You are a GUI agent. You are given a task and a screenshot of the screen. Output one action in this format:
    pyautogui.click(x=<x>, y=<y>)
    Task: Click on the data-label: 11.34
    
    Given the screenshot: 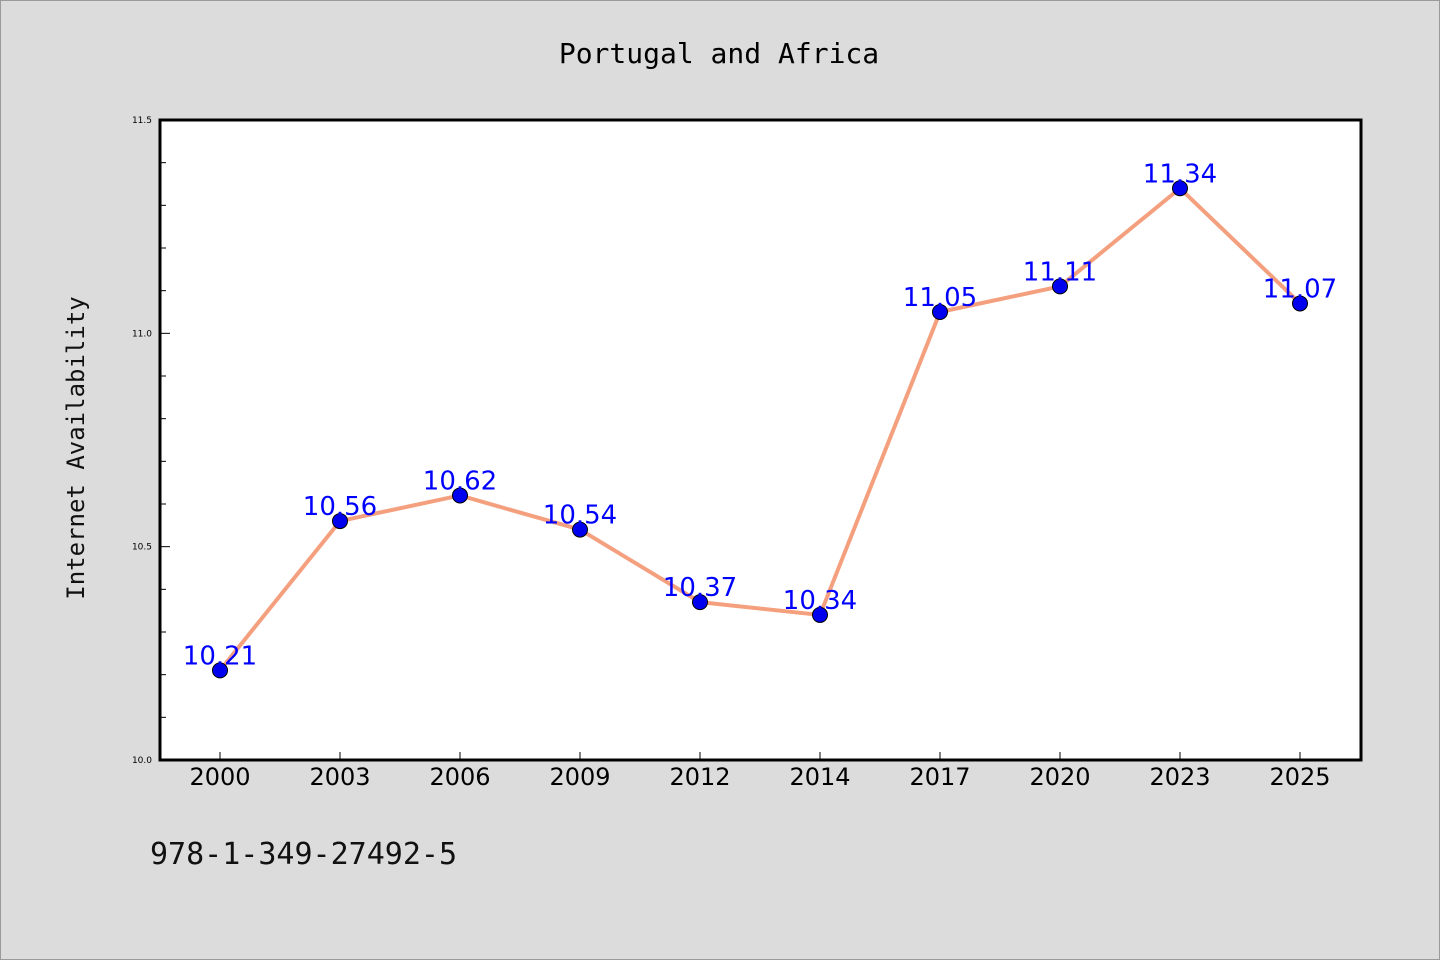 What is the action you would take?
    pyautogui.click(x=1180, y=174)
    